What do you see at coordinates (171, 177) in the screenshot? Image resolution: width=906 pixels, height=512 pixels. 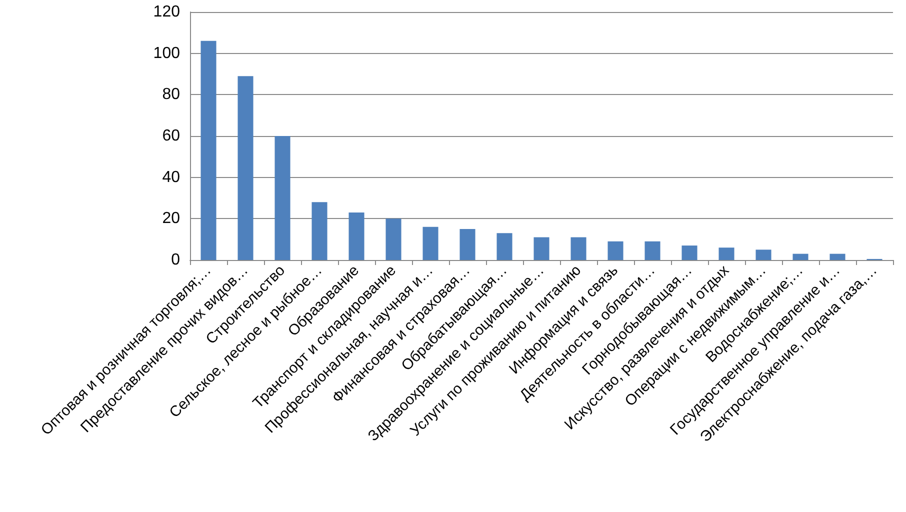 I see `y-tick-label: 40` at bounding box center [171, 177].